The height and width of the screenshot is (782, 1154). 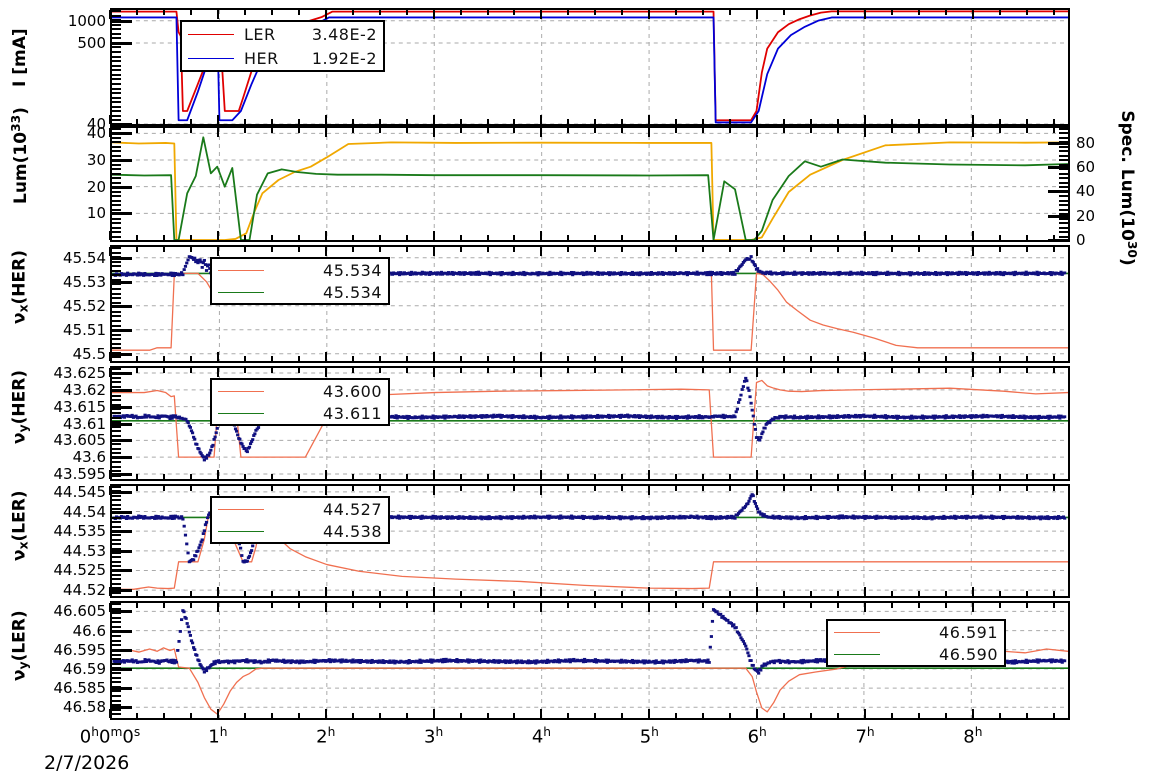 What do you see at coordinates (282, 58) in the screenshot?
I see `legend-entry: HER 1.92E-2` at bounding box center [282, 58].